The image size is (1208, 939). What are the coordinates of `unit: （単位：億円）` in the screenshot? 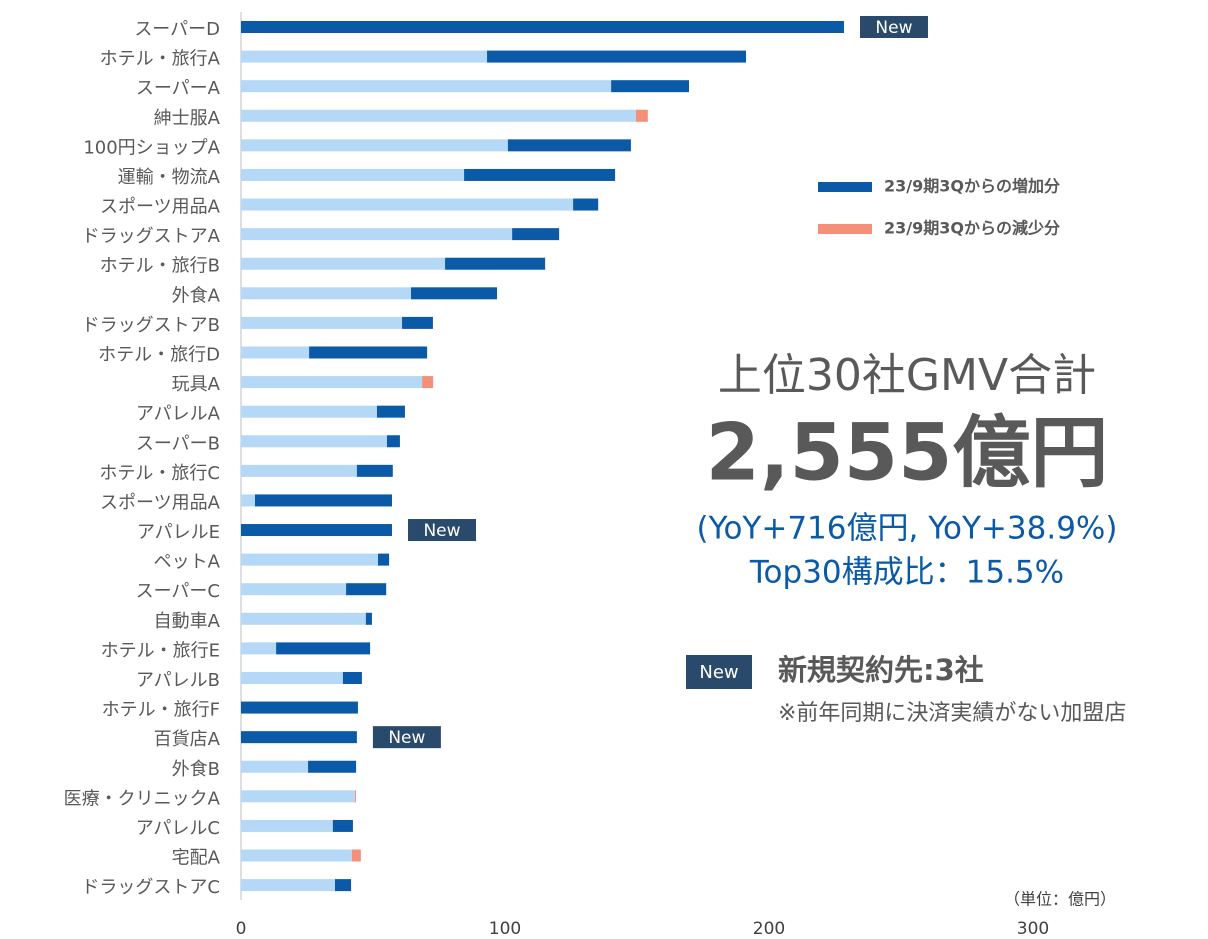 It's located at (1060, 899).